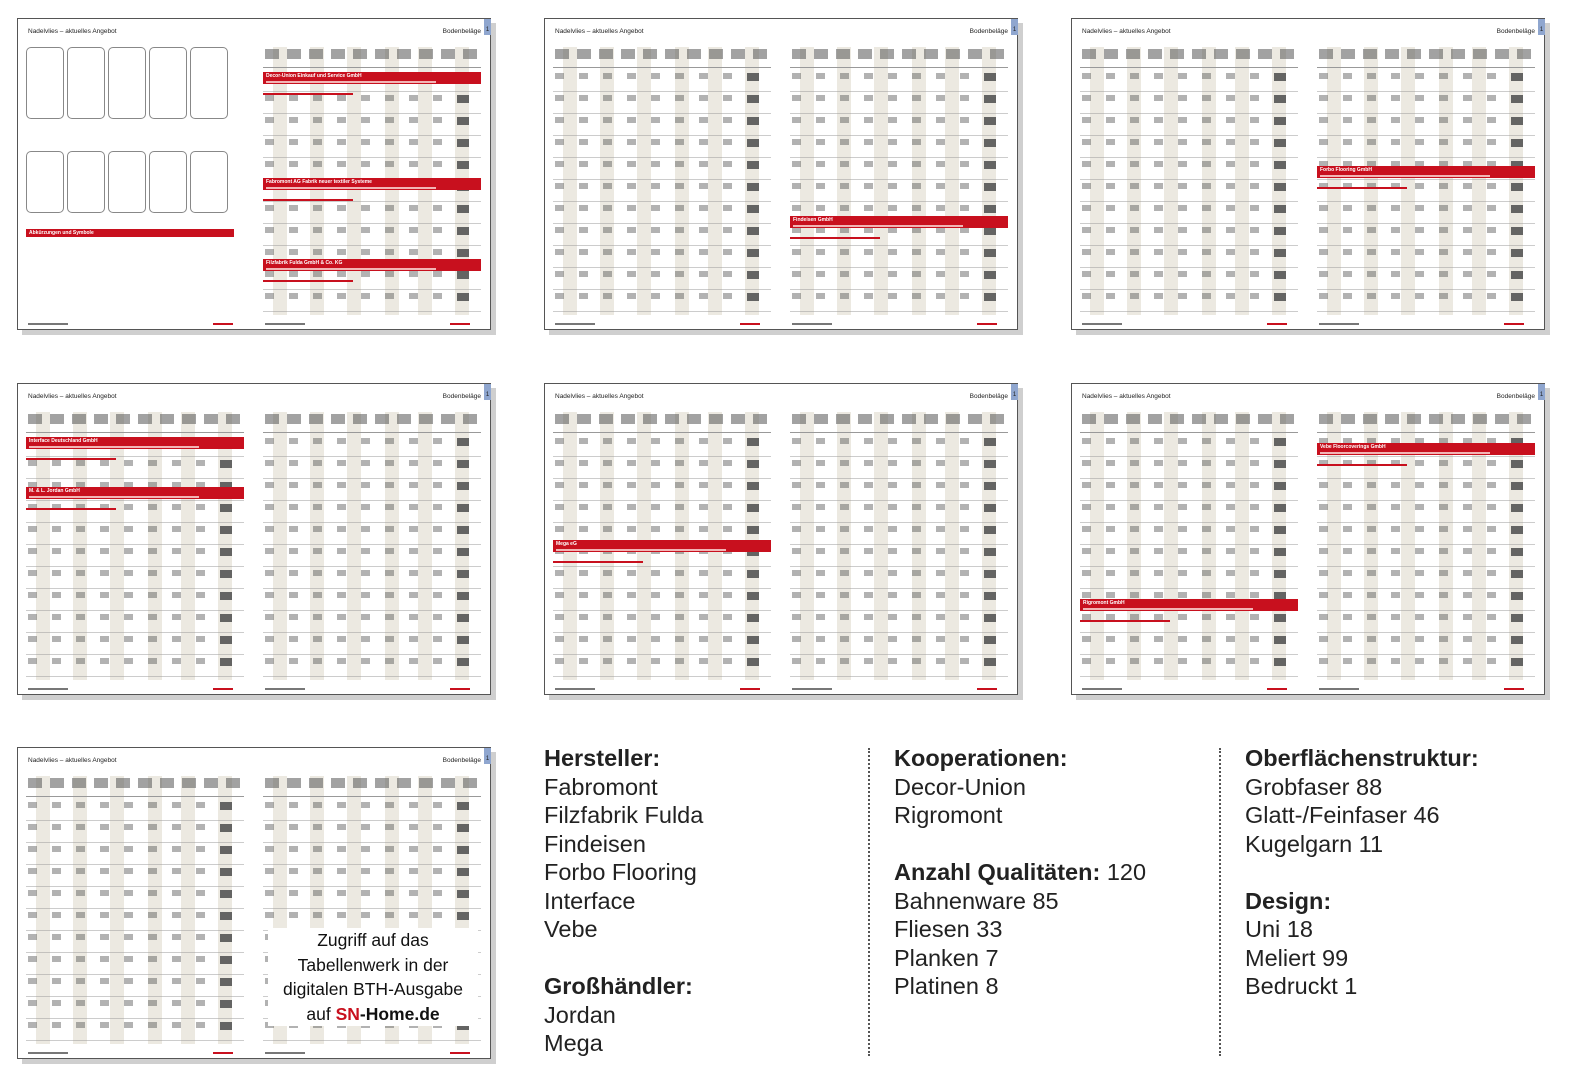  I want to click on page-header: Bodenbeläge, so click(461, 31).